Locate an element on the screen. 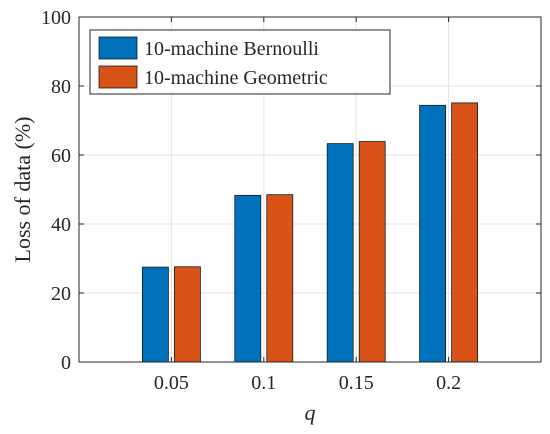 Image resolution: width=550 pixels, height=434 pixels. x-tick-label: 0.05 is located at coordinates (171, 383).